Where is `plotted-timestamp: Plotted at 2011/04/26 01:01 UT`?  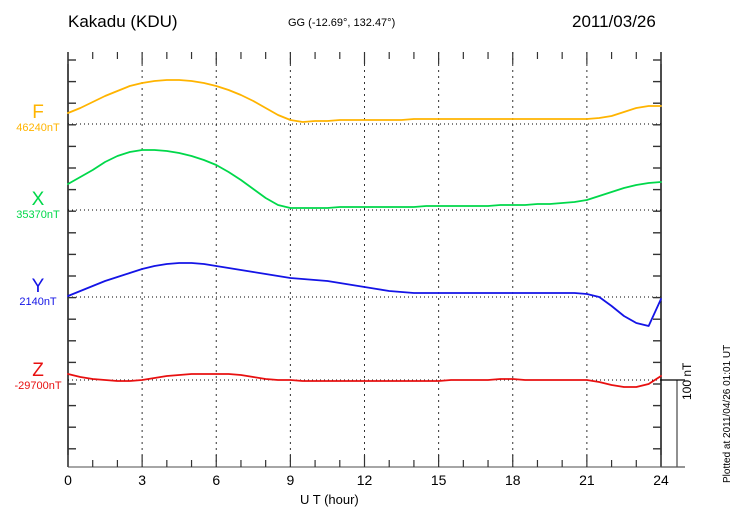
plotted-timestamp: Plotted at 2011/04/26 01:01 UT is located at coordinates (726, 413).